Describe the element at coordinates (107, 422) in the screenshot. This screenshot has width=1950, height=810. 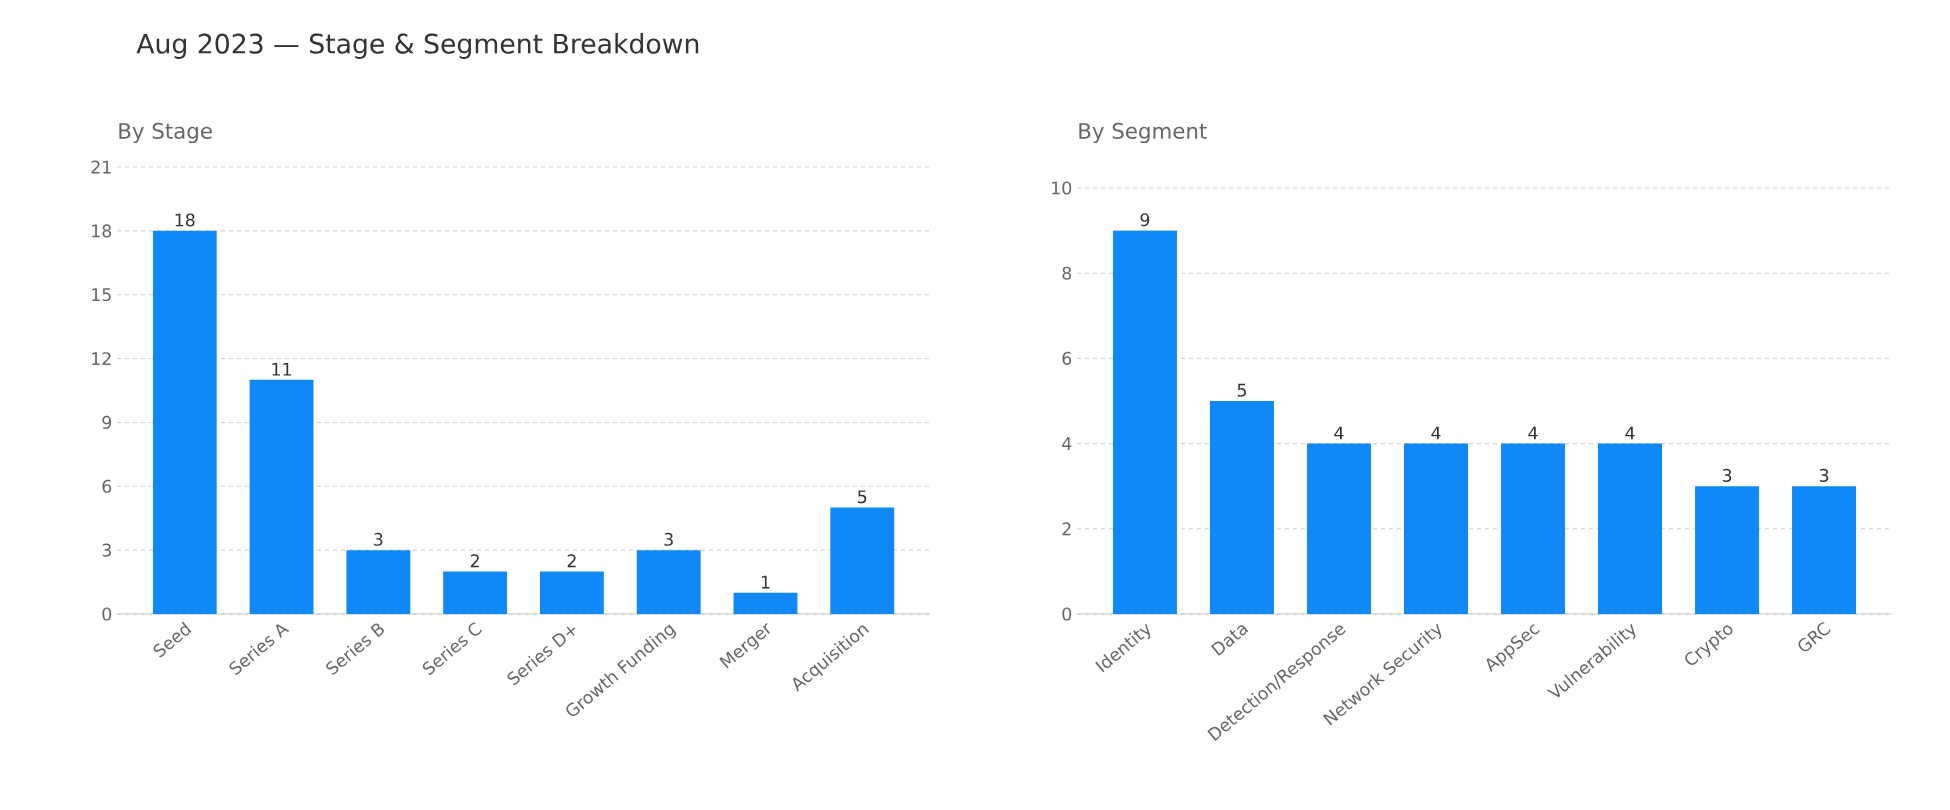
I see `y-tick-label: 9` at that location.